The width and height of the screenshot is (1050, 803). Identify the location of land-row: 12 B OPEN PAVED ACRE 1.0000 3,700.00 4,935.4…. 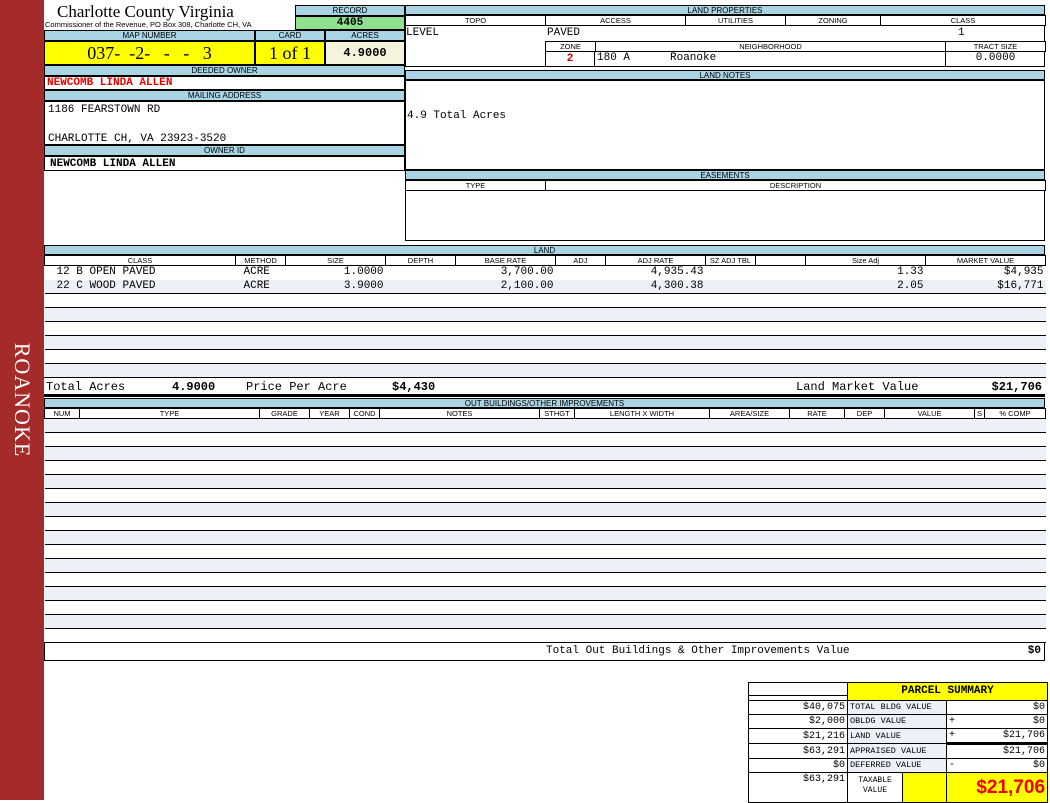
(545, 272).